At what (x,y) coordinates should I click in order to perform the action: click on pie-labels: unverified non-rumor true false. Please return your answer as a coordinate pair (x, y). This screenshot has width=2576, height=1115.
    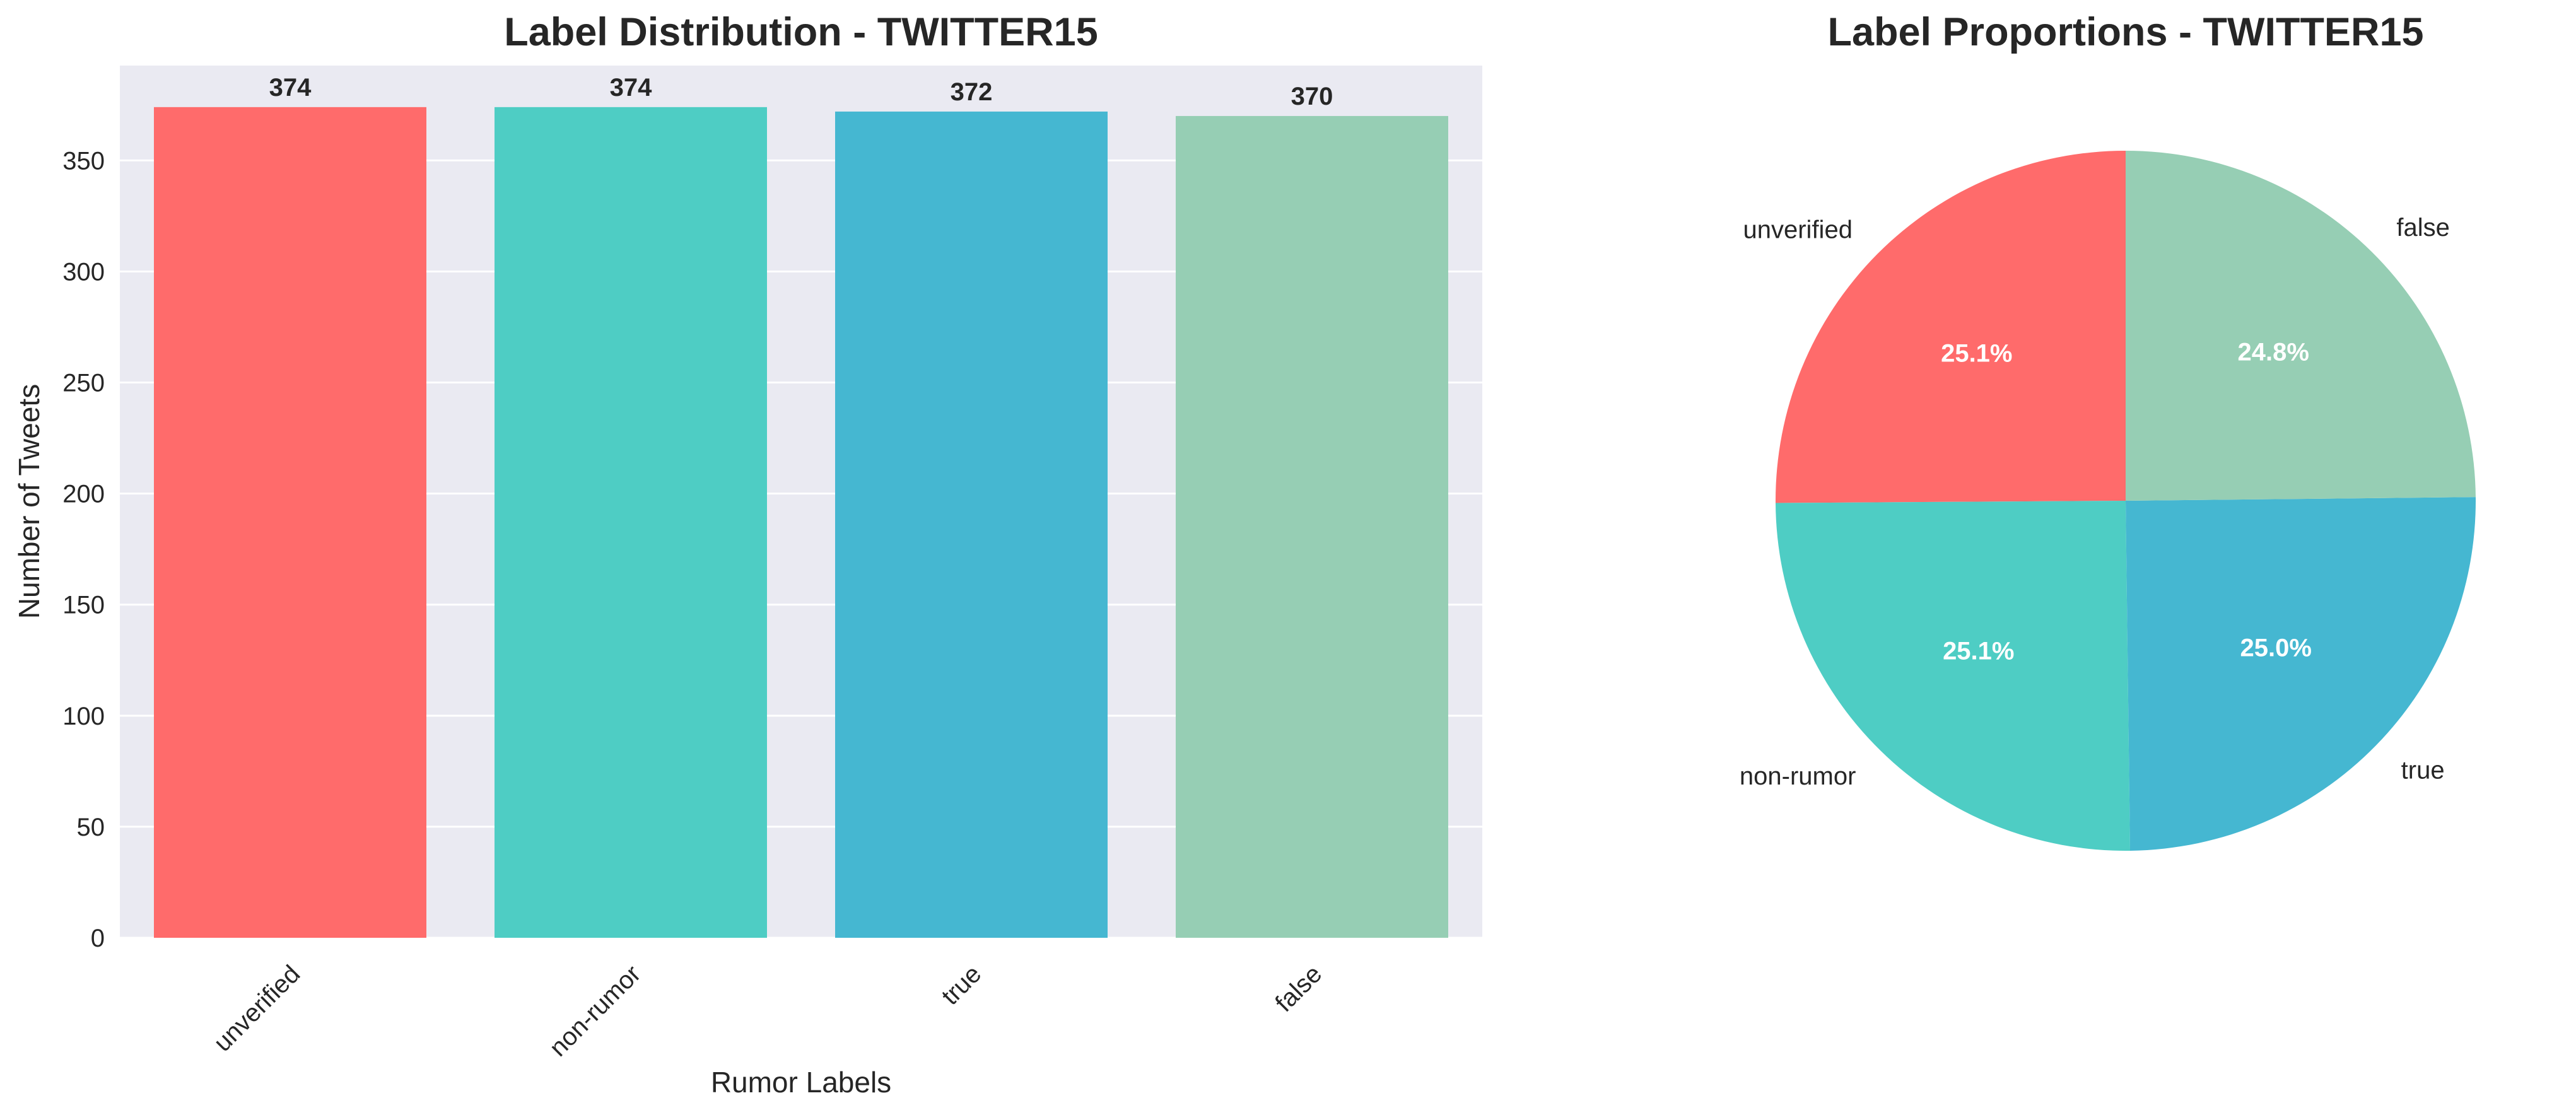
    Looking at the image, I should click on (2095, 502).